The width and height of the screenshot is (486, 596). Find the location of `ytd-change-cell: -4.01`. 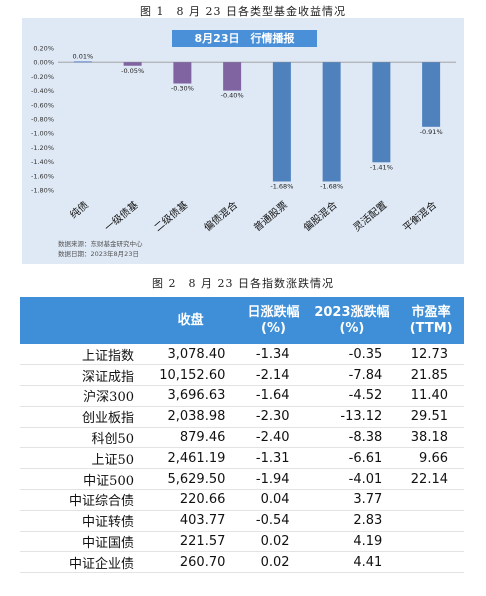

ytd-change-cell: -4.01 is located at coordinates (365, 479).